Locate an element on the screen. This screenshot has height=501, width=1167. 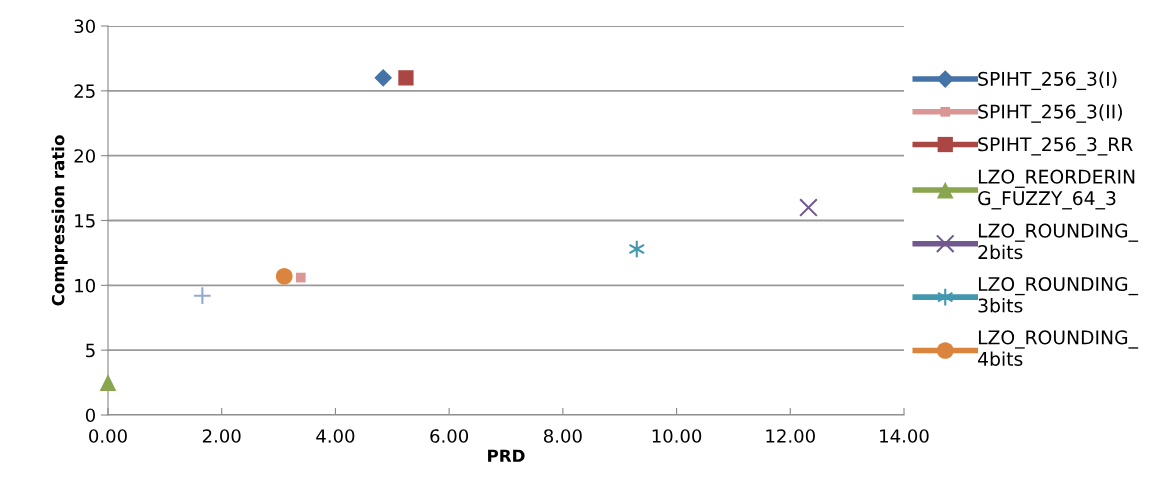
x-tick-label: 2.00 is located at coordinates (221, 436).